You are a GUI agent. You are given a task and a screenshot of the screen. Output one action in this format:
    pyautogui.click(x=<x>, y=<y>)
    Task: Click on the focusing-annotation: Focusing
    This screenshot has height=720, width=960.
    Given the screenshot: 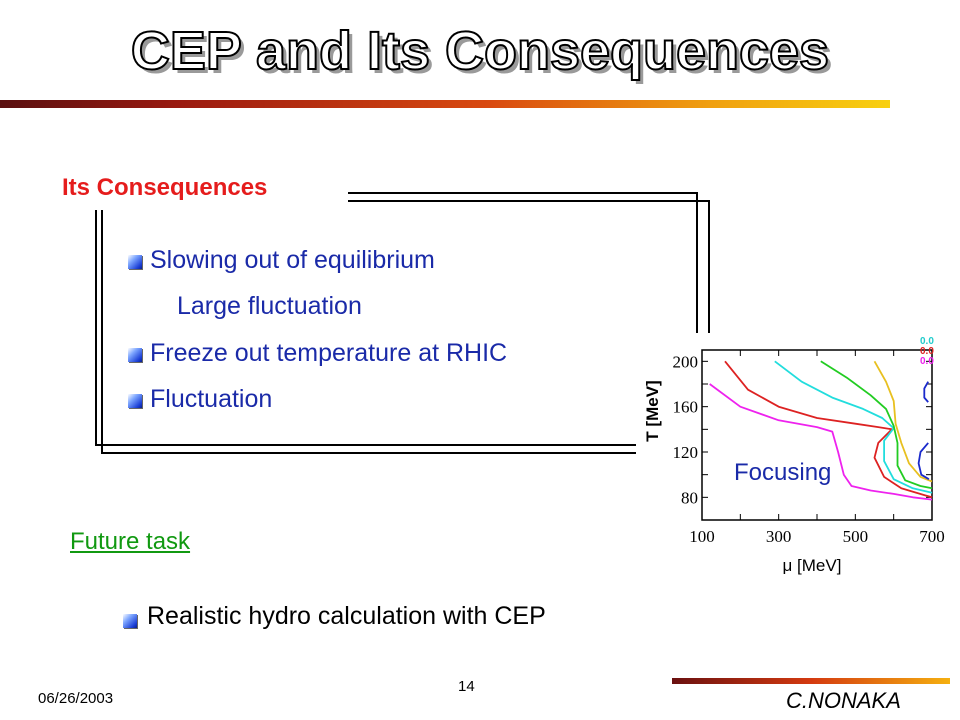 What is the action you would take?
    pyautogui.click(x=782, y=472)
    